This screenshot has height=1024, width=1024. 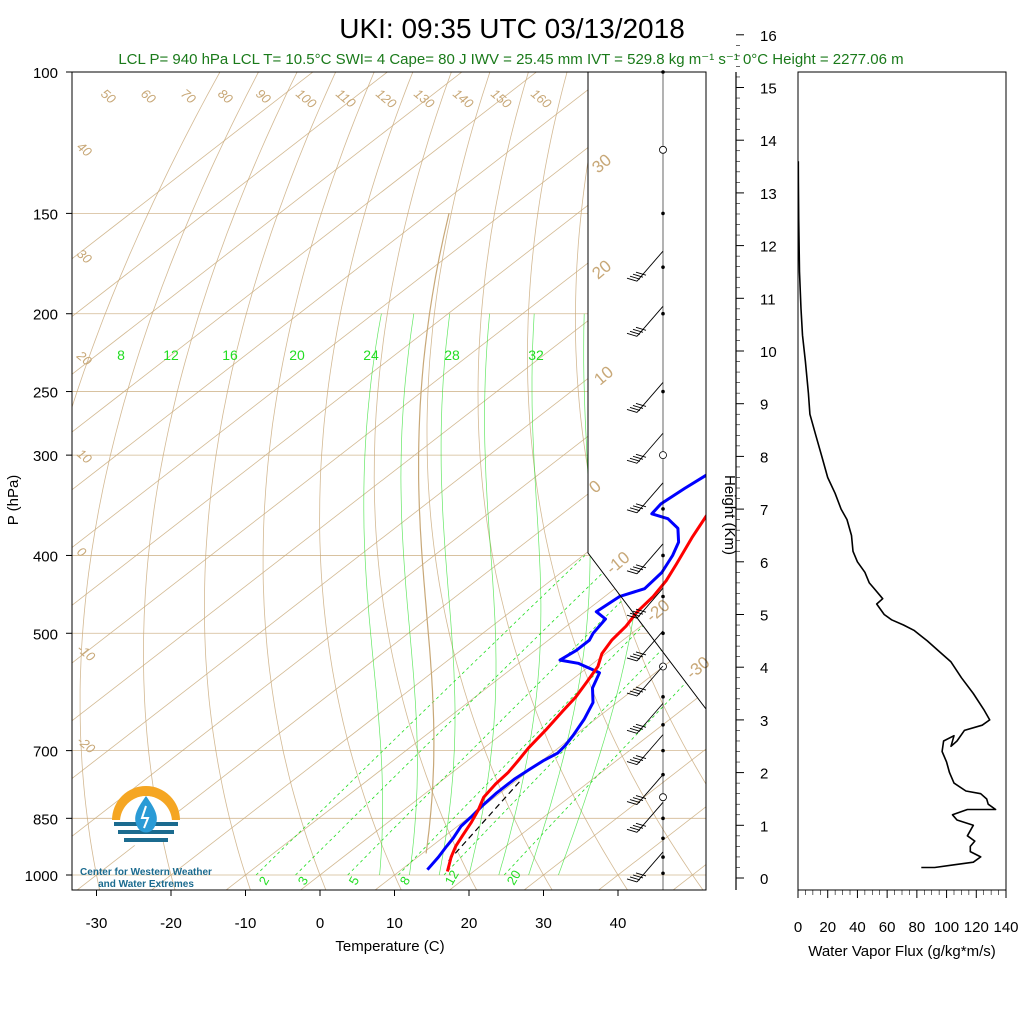 I want to click on y-tick-label: 150, so click(x=45, y=214).